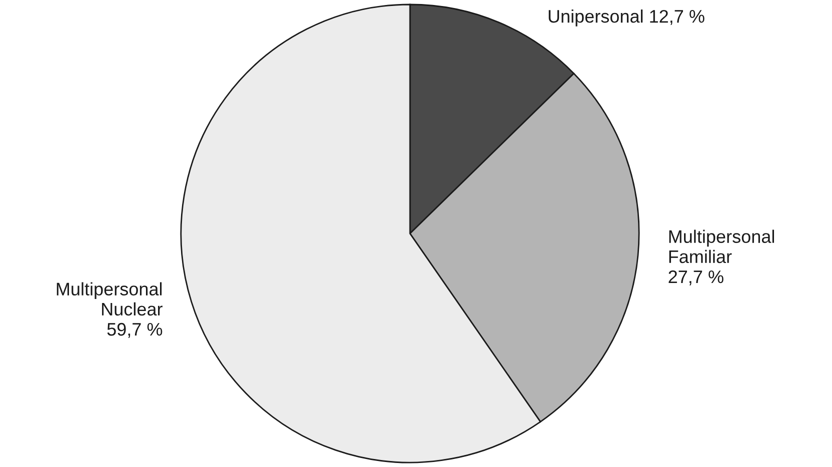 This screenshot has height=467, width=832. What do you see at coordinates (696, 278) in the screenshot?
I see `data-label: 27,7 %` at bounding box center [696, 278].